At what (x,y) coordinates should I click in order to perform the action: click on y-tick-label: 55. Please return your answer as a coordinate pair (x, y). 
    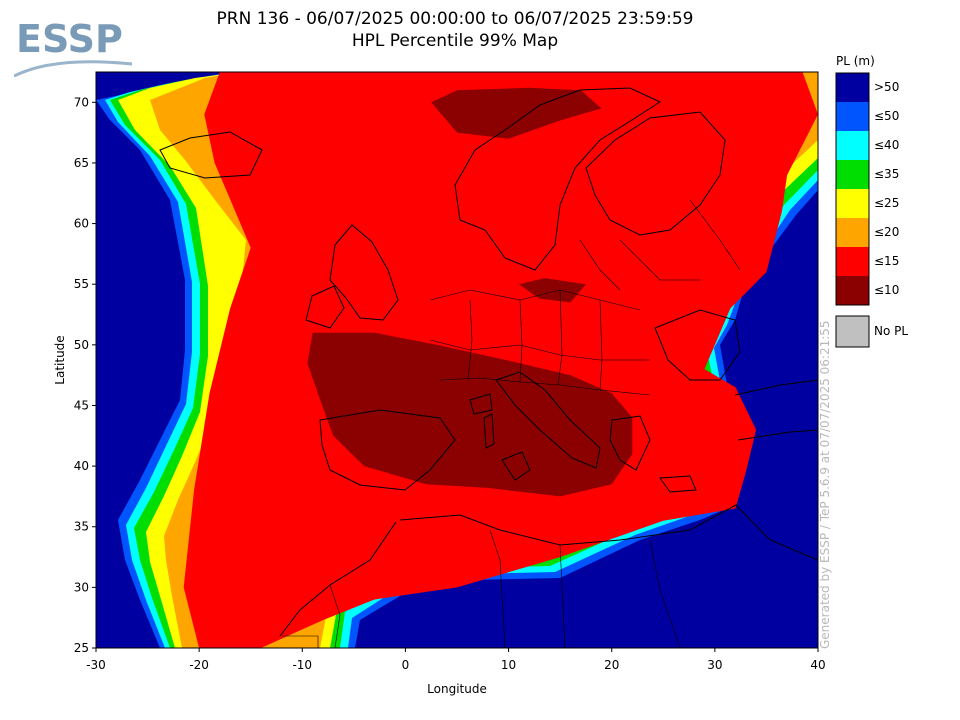
    Looking at the image, I should click on (81, 284).